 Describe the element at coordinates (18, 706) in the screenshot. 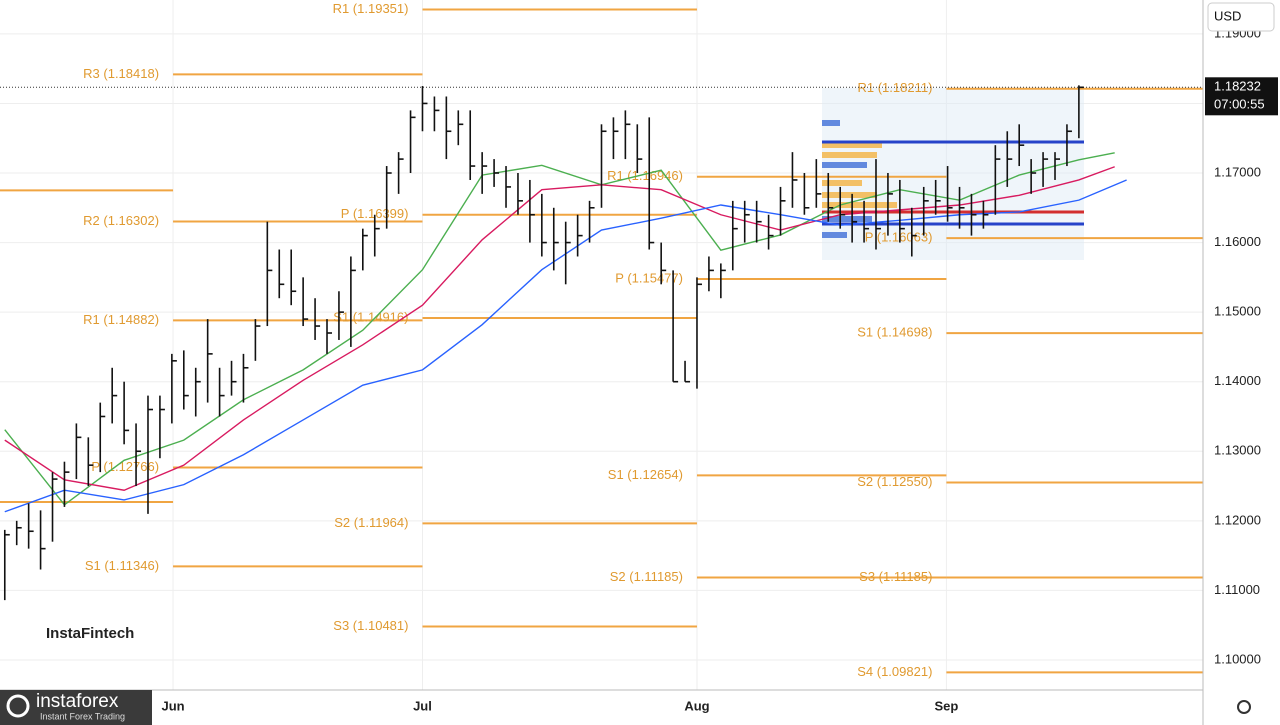

I see `brand-logo` at that location.